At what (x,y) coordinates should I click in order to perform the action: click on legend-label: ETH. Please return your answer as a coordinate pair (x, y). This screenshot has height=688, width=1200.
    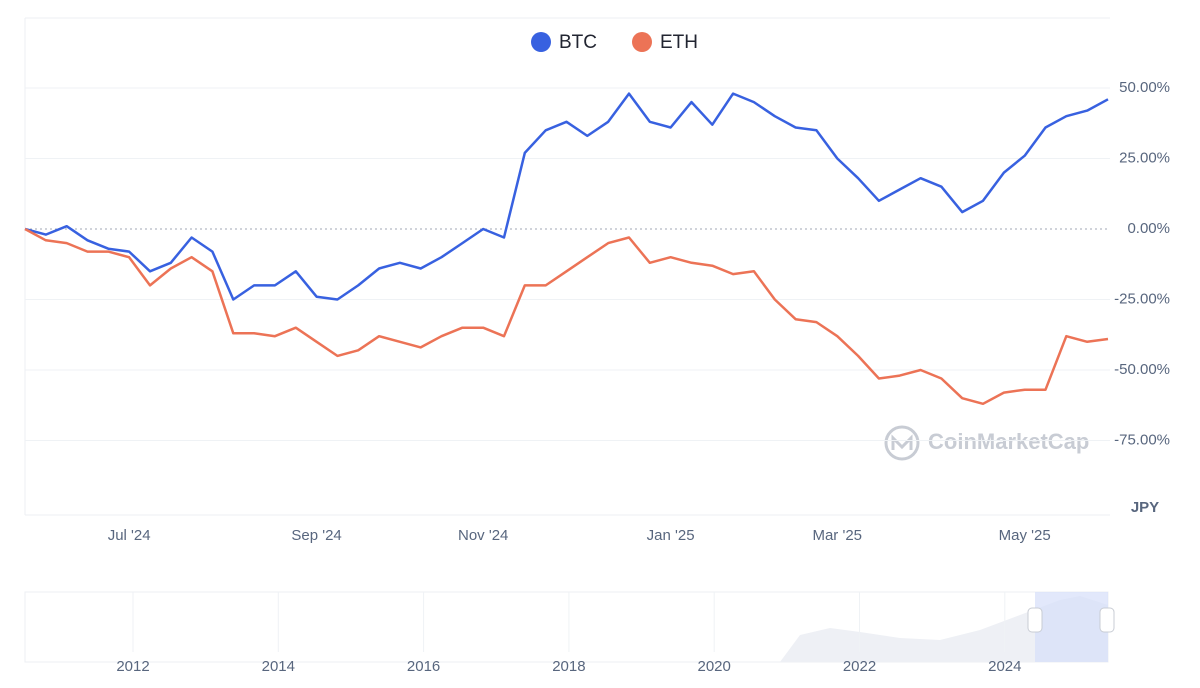
    Looking at the image, I should click on (679, 42).